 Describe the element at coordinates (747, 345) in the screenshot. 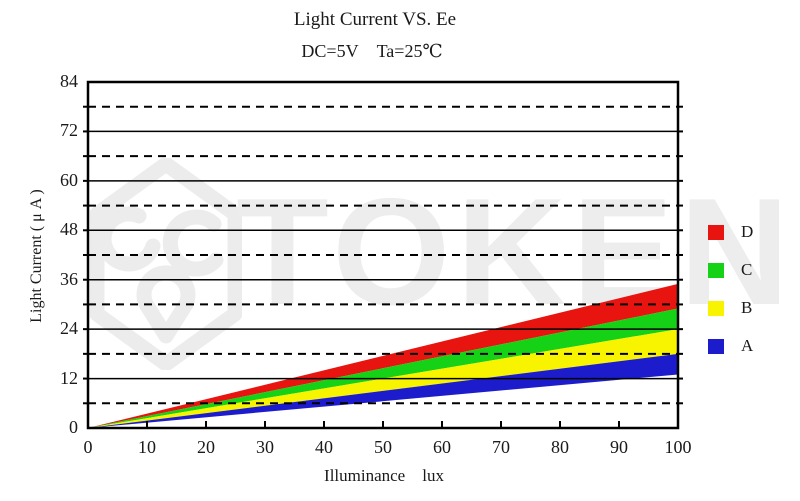

I see `legend-label: A` at that location.